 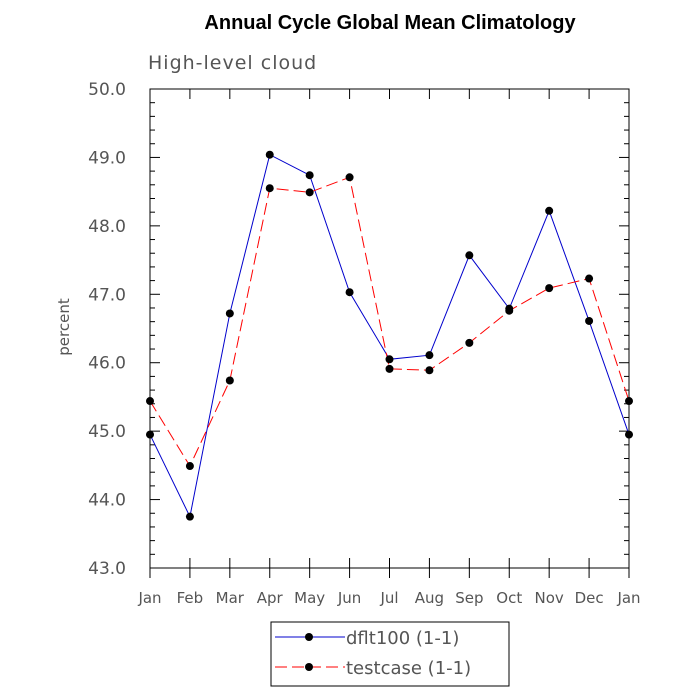 What do you see at coordinates (309, 598) in the screenshot?
I see `x-tick-label: May` at bounding box center [309, 598].